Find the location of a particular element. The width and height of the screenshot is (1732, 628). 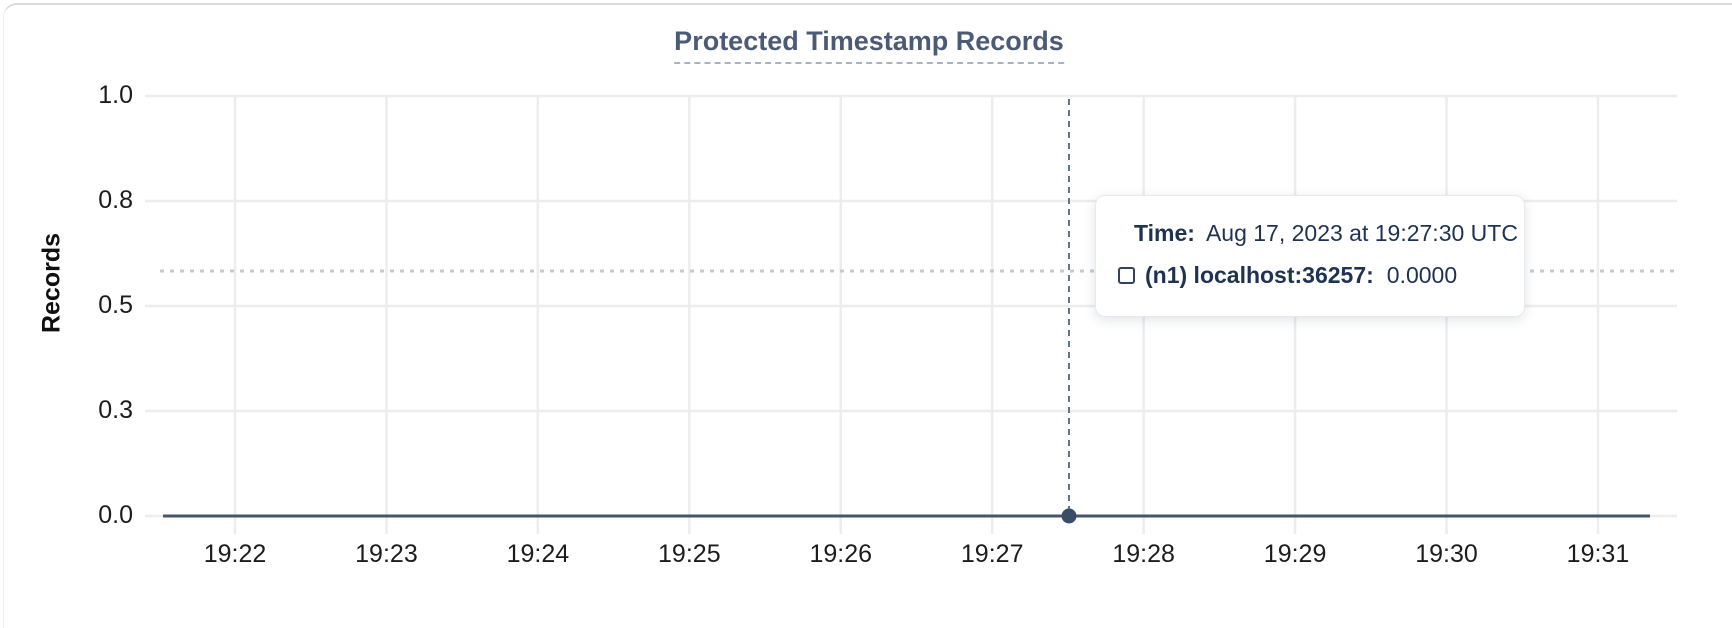

x-tick-label: 19:29 is located at coordinates (1295, 554).